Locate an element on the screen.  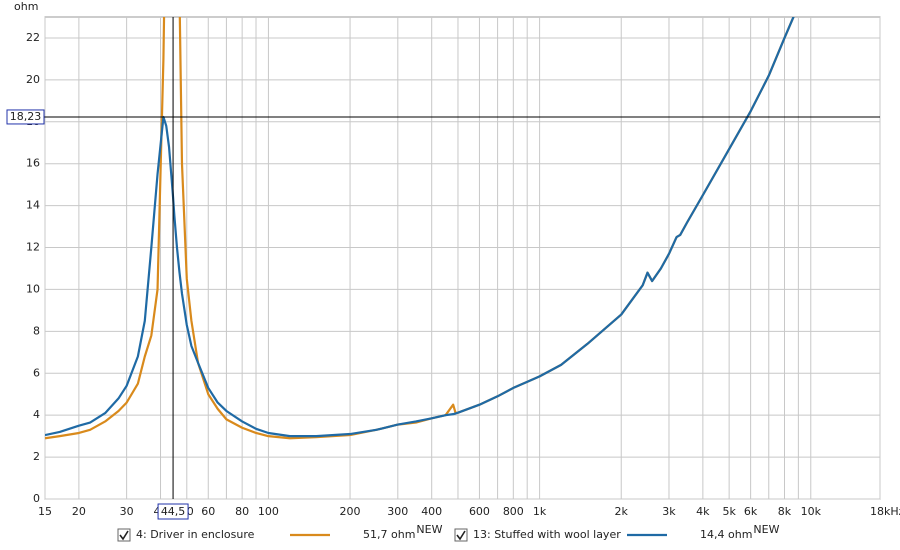
y-tick-label: 10 is located at coordinates (33, 288).